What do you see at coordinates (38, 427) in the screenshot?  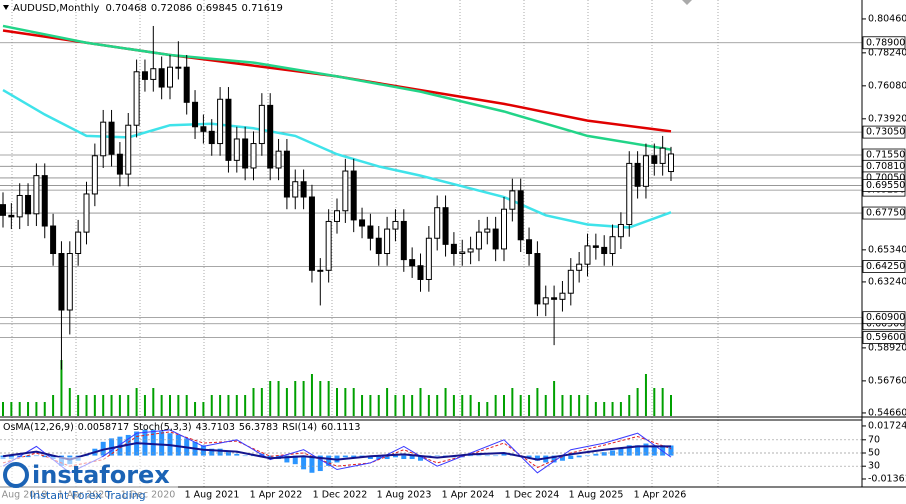 I see `osma-name: OsMA(12,26,9)` at bounding box center [38, 427].